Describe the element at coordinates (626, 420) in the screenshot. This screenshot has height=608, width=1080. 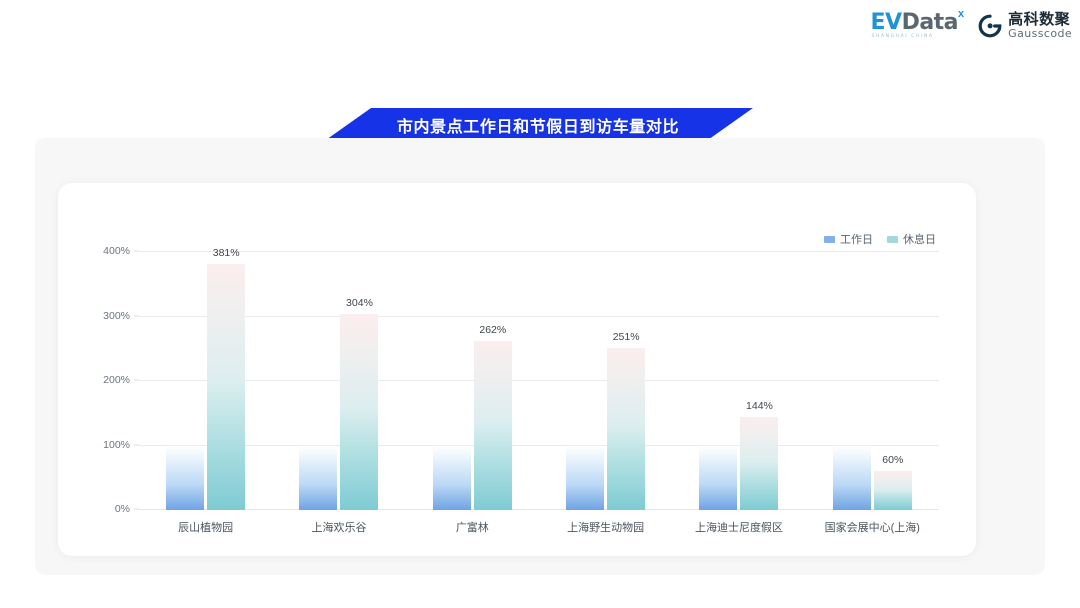
I see `bar-restday: 251%` at that location.